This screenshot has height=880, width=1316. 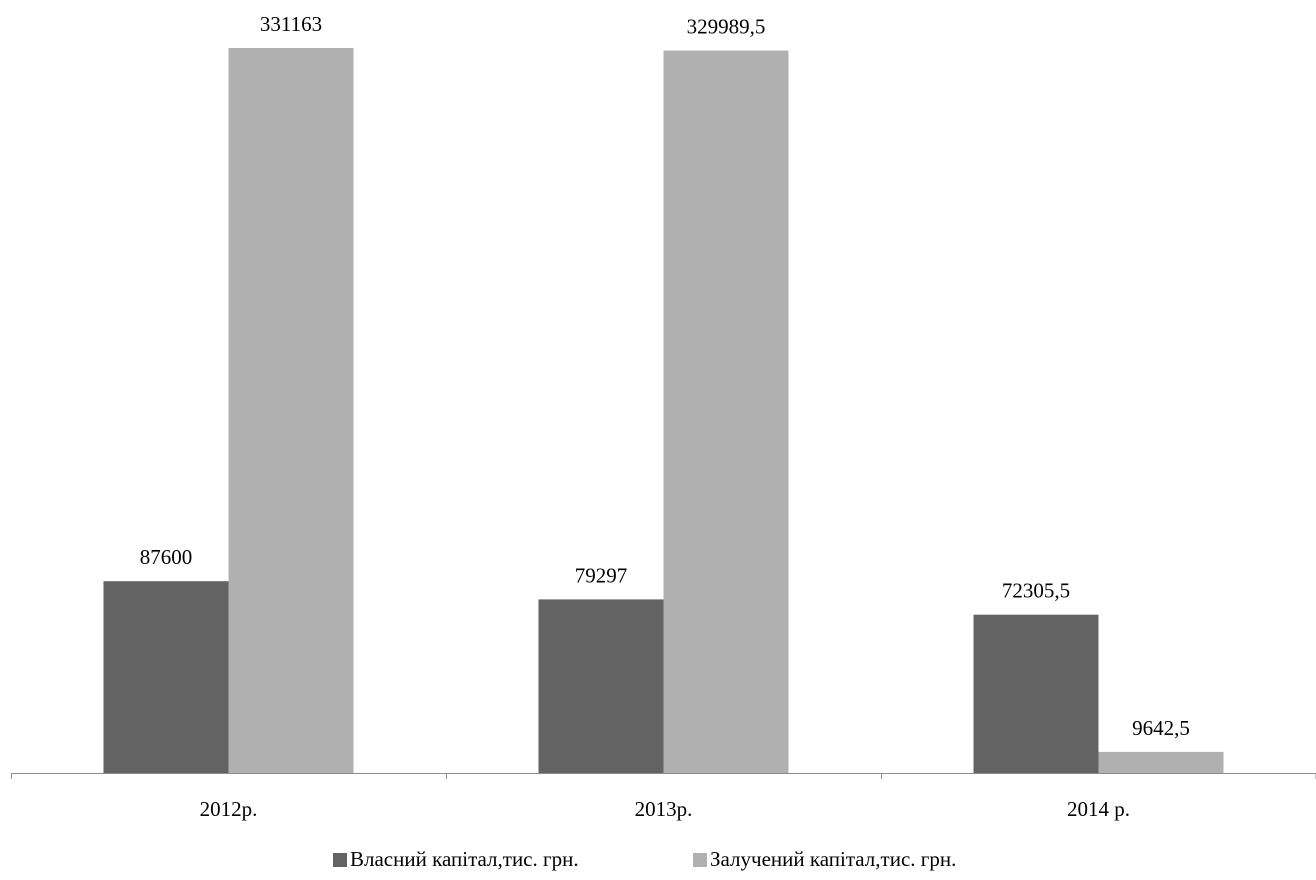 What do you see at coordinates (464, 859) in the screenshot?
I see `legend-label-series-0: Власний капітал,тис. грн.` at bounding box center [464, 859].